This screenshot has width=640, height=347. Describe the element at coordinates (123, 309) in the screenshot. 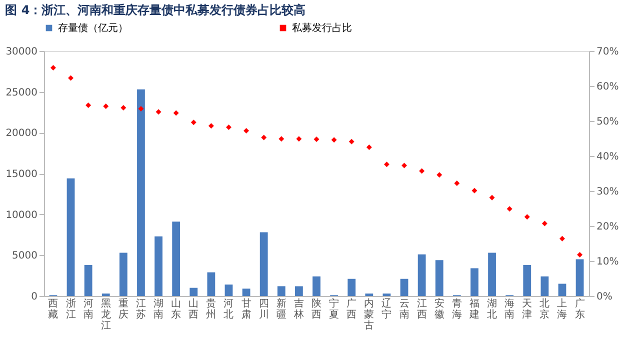

I see `x-tick-label: 重庆` at that location.